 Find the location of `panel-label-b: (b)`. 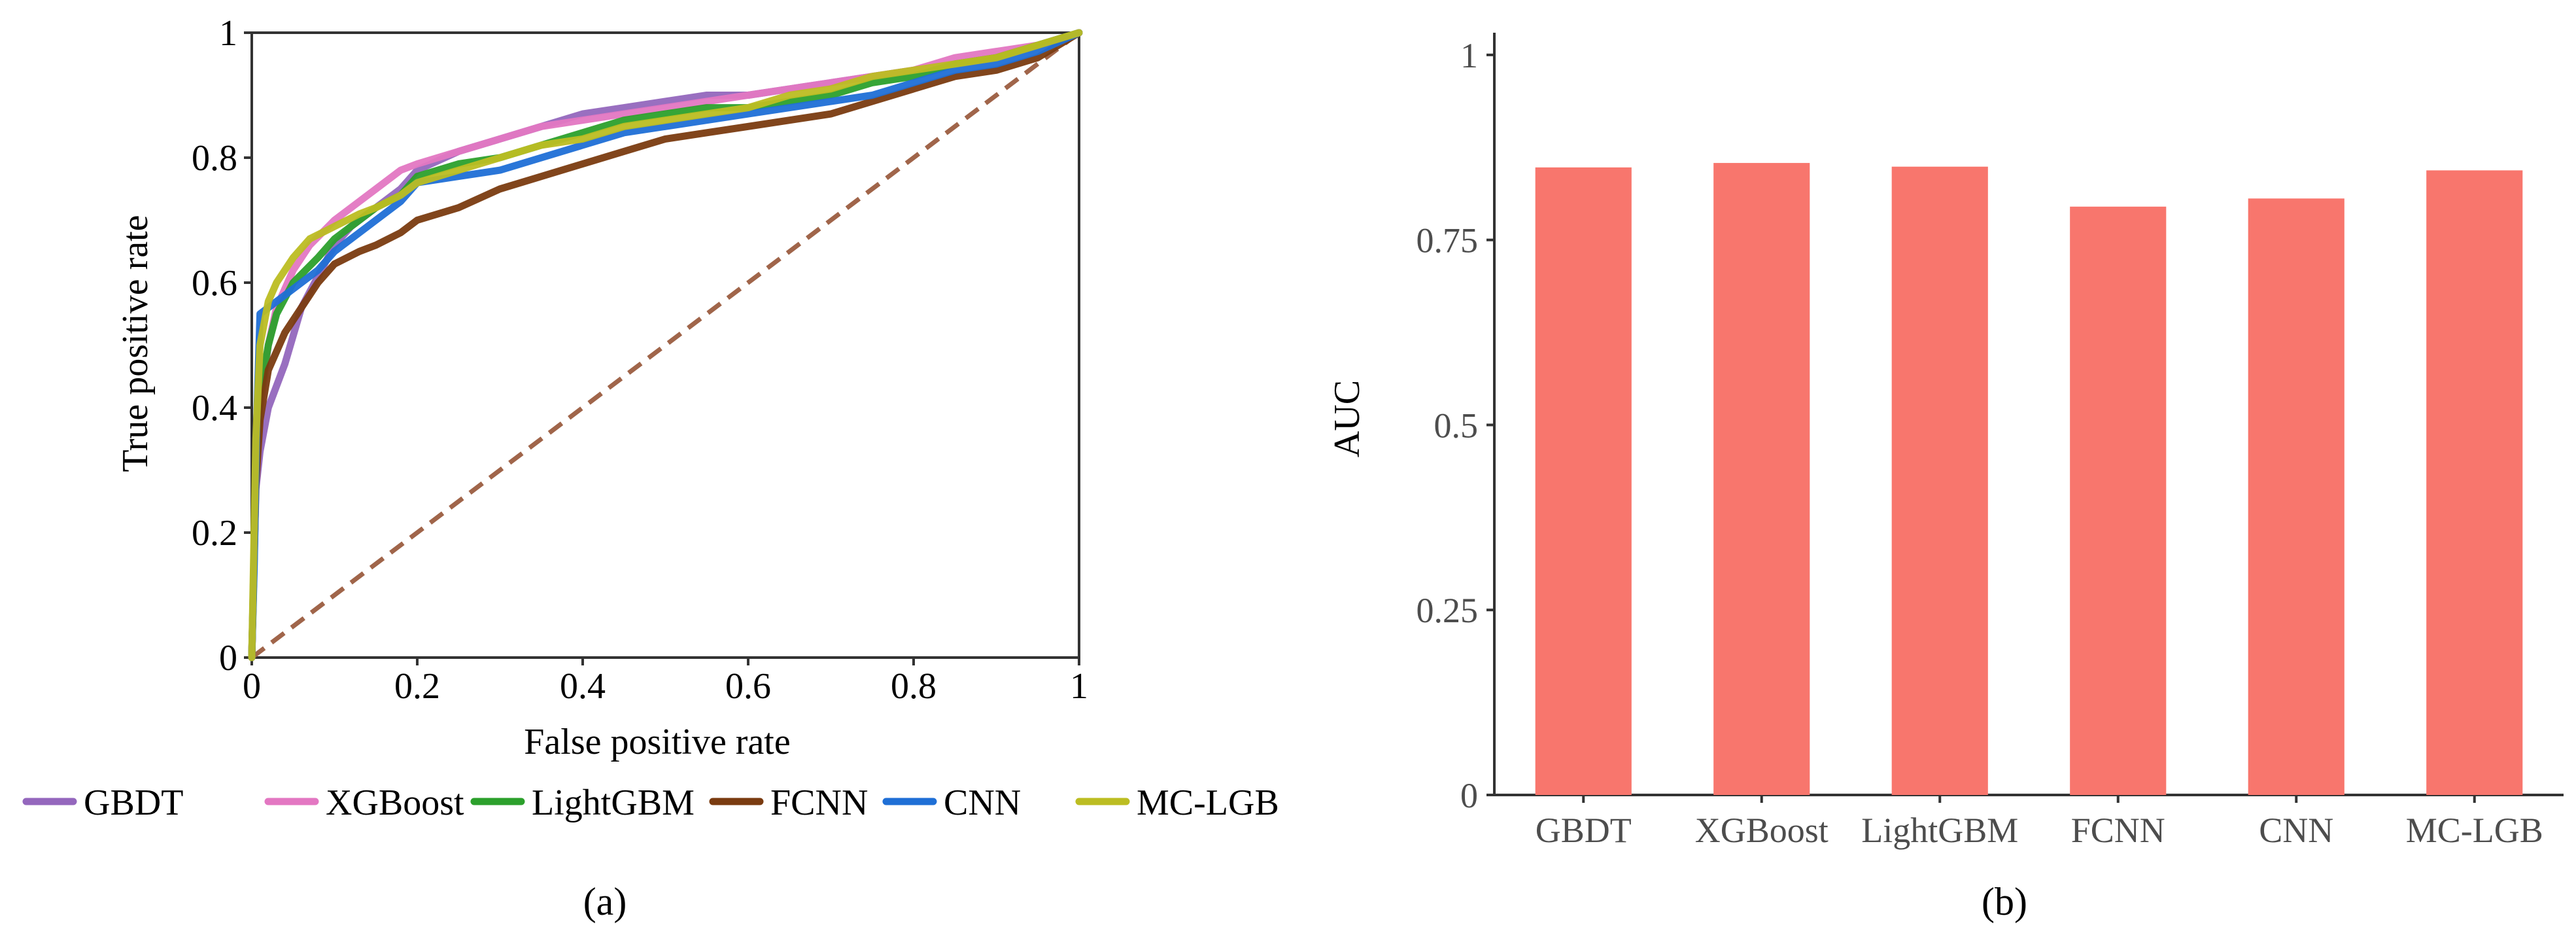

panel-label-b: (b) is located at coordinates (2005, 901).